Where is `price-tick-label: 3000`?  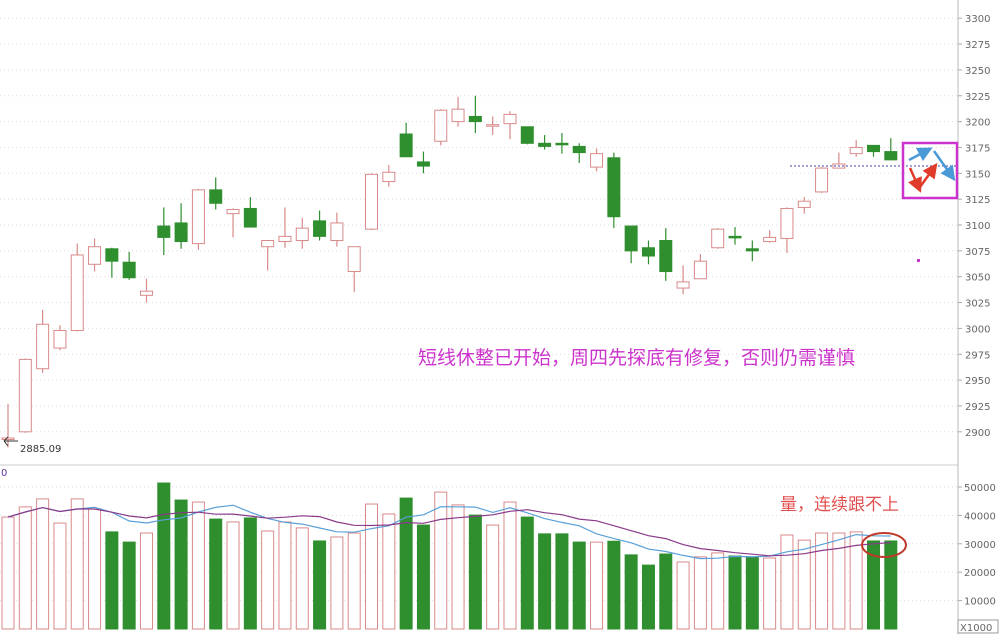
price-tick-label: 3000 is located at coordinates (977, 329).